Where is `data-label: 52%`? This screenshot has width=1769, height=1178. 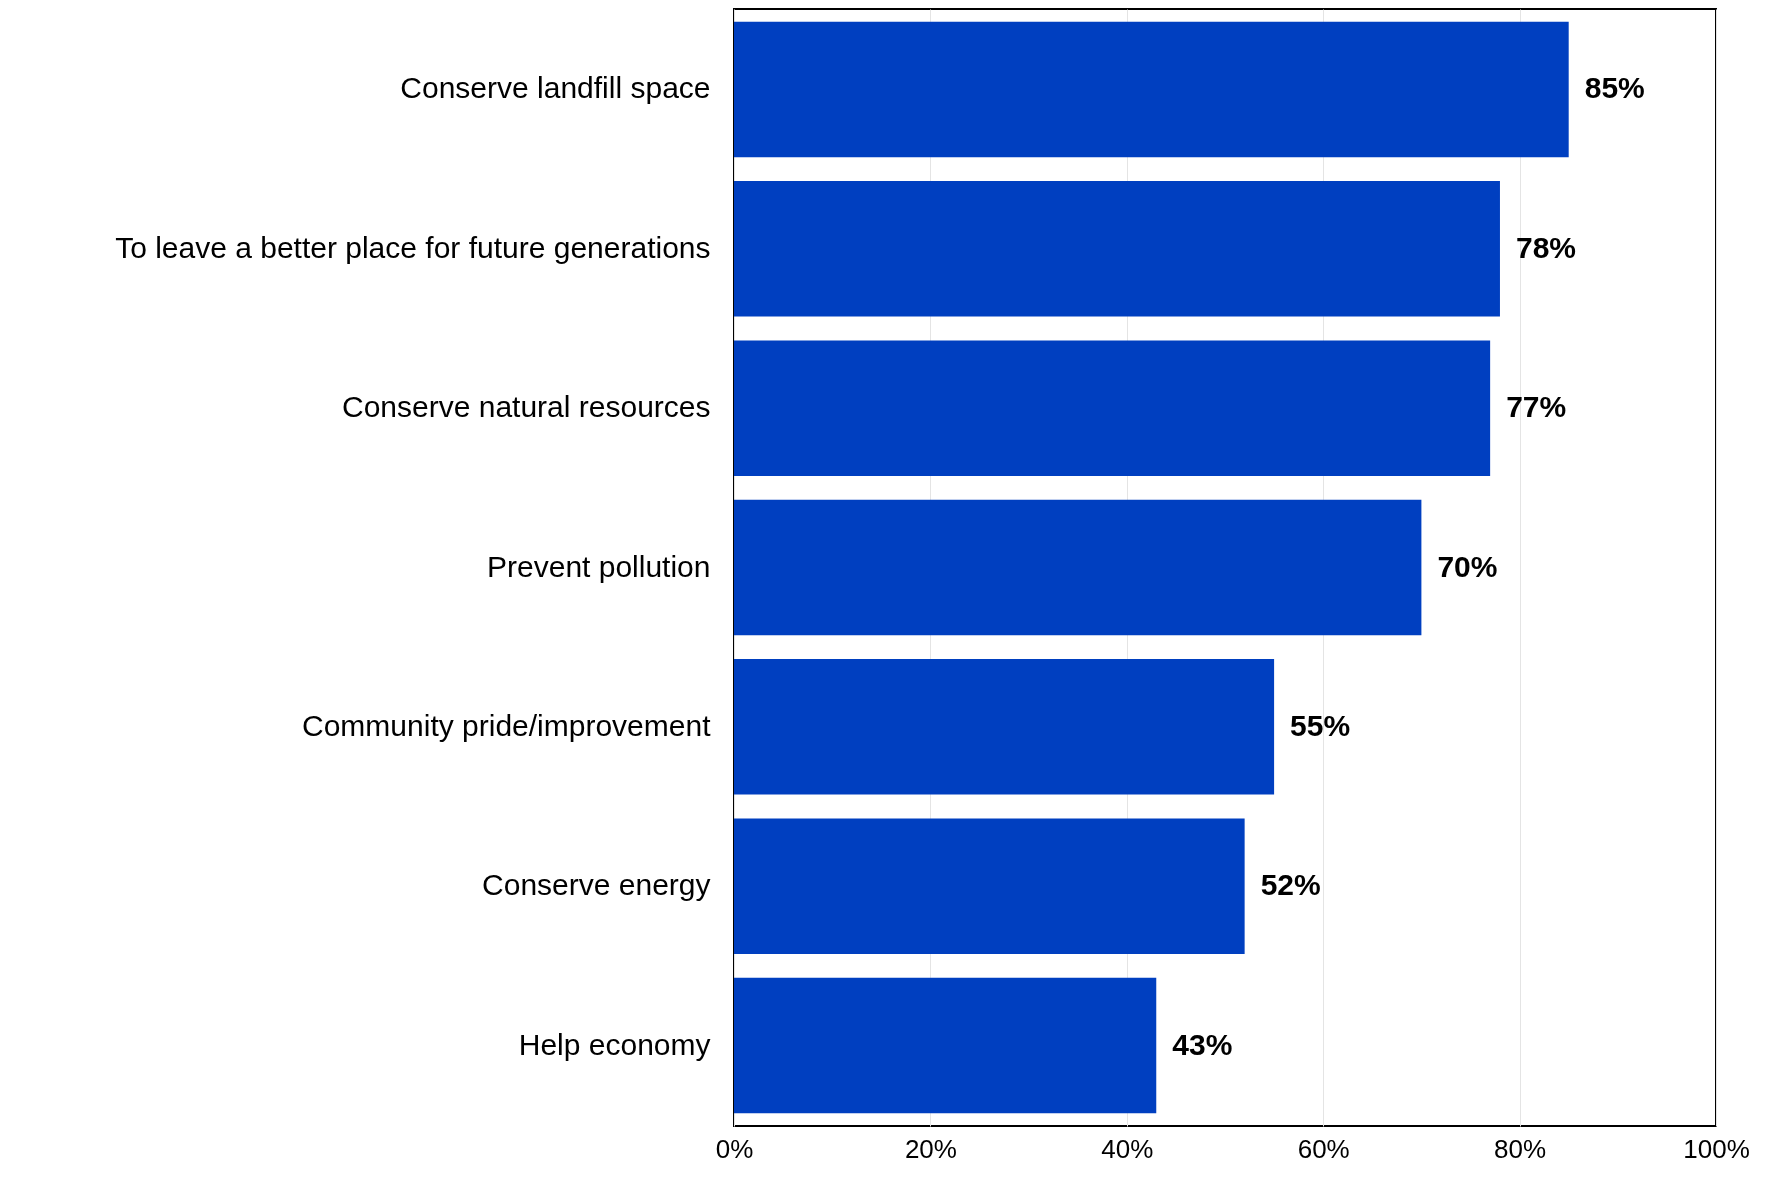 data-label: 52% is located at coordinates (1290, 885).